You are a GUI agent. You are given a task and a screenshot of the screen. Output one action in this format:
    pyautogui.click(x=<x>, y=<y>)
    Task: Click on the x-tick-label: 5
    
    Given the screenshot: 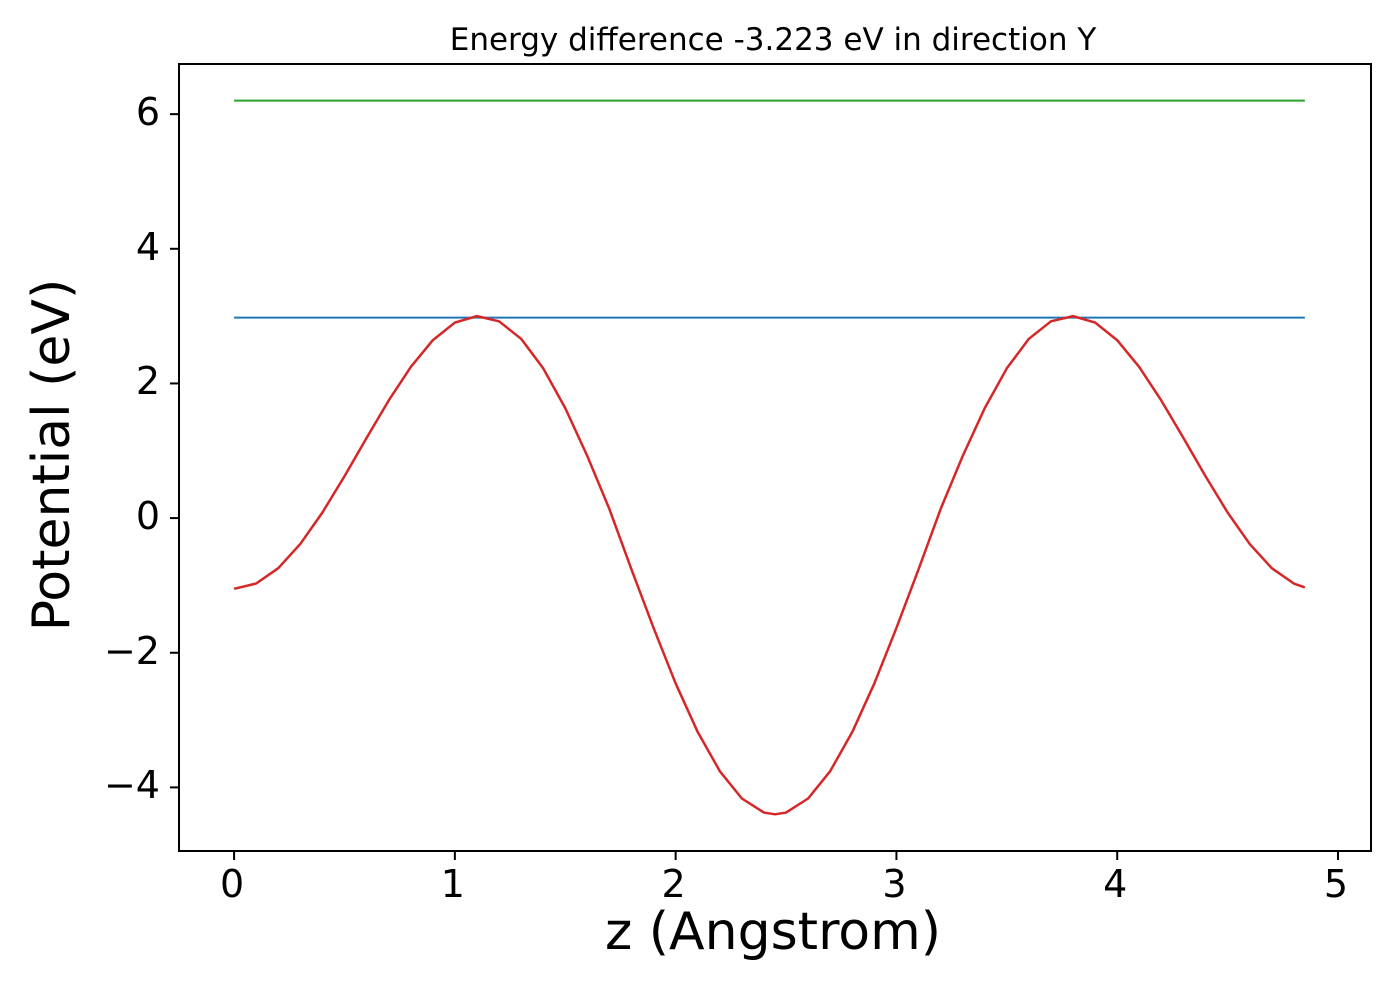 What is the action you would take?
    pyautogui.click(x=1336, y=884)
    